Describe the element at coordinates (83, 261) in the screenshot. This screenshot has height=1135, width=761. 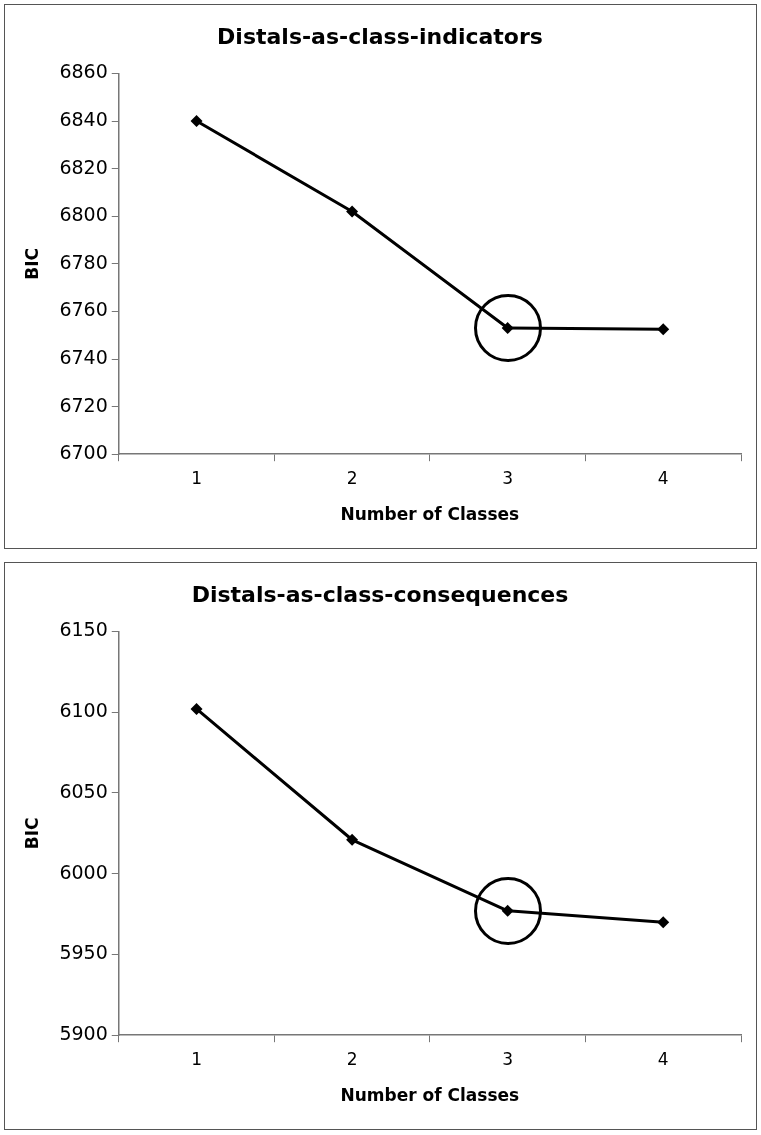
I see `y-tick-label: 6780` at that location.